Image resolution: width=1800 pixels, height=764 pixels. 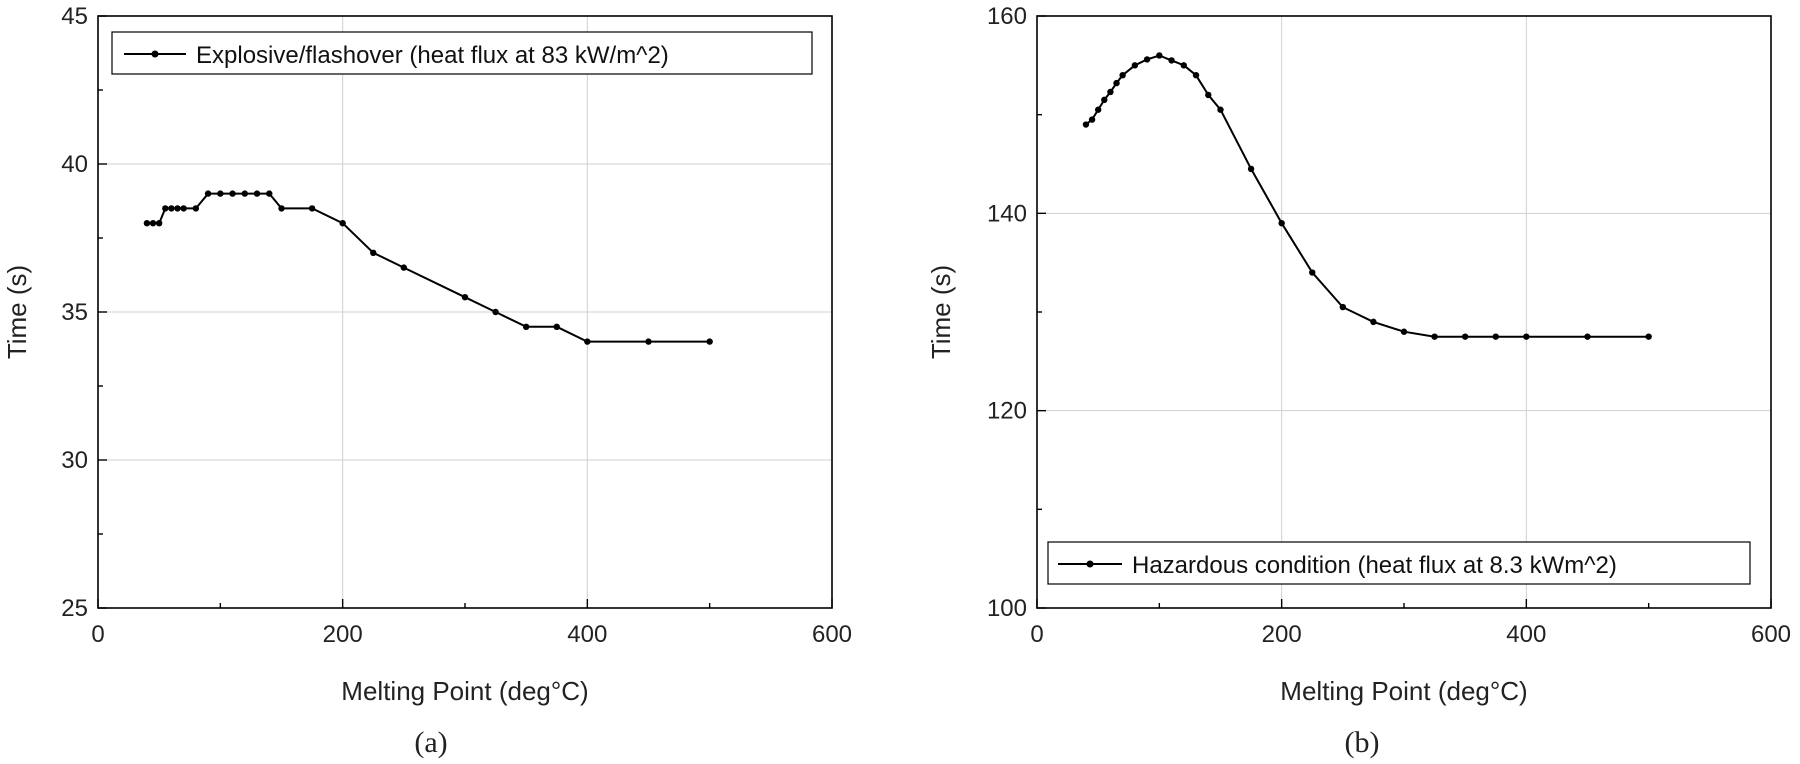 What do you see at coordinates (74, 16) in the screenshot?
I see `panel-a-y-tick-label: 45` at bounding box center [74, 16].